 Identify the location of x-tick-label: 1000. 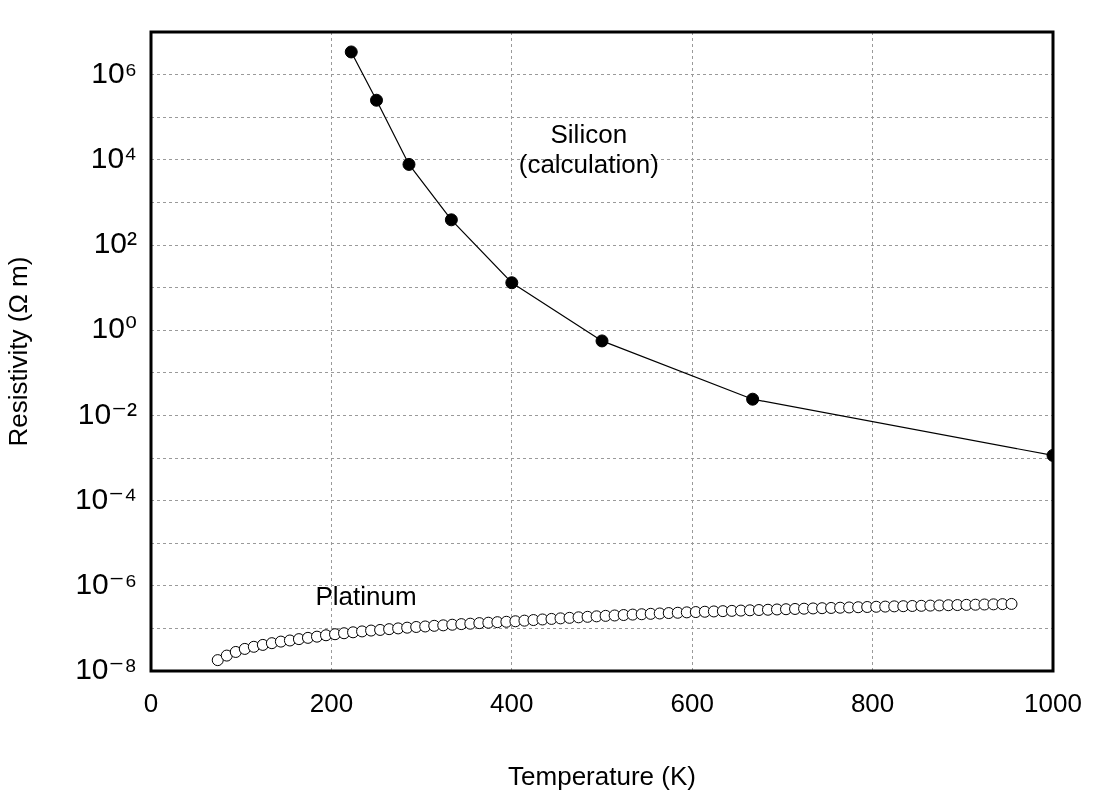
(1053, 702).